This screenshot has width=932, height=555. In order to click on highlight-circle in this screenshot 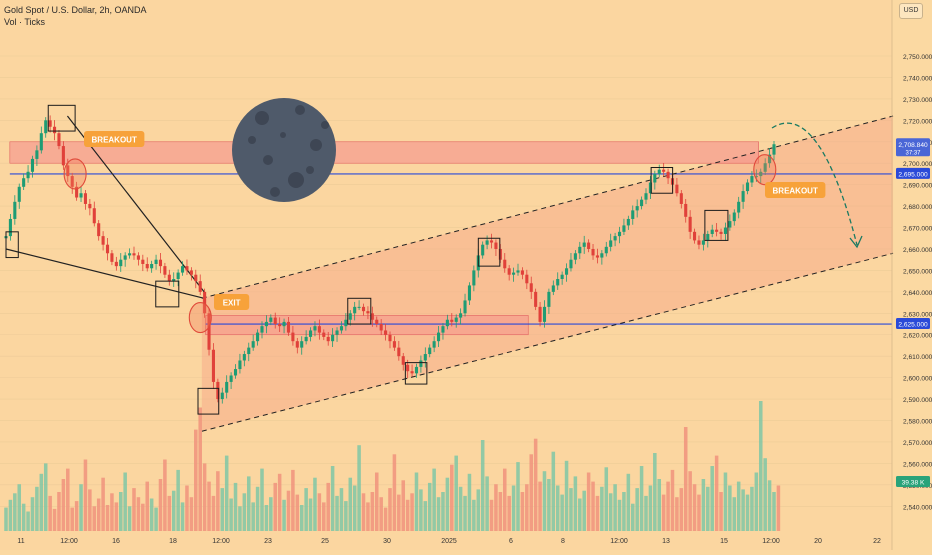, I will do `click(75, 174)`.